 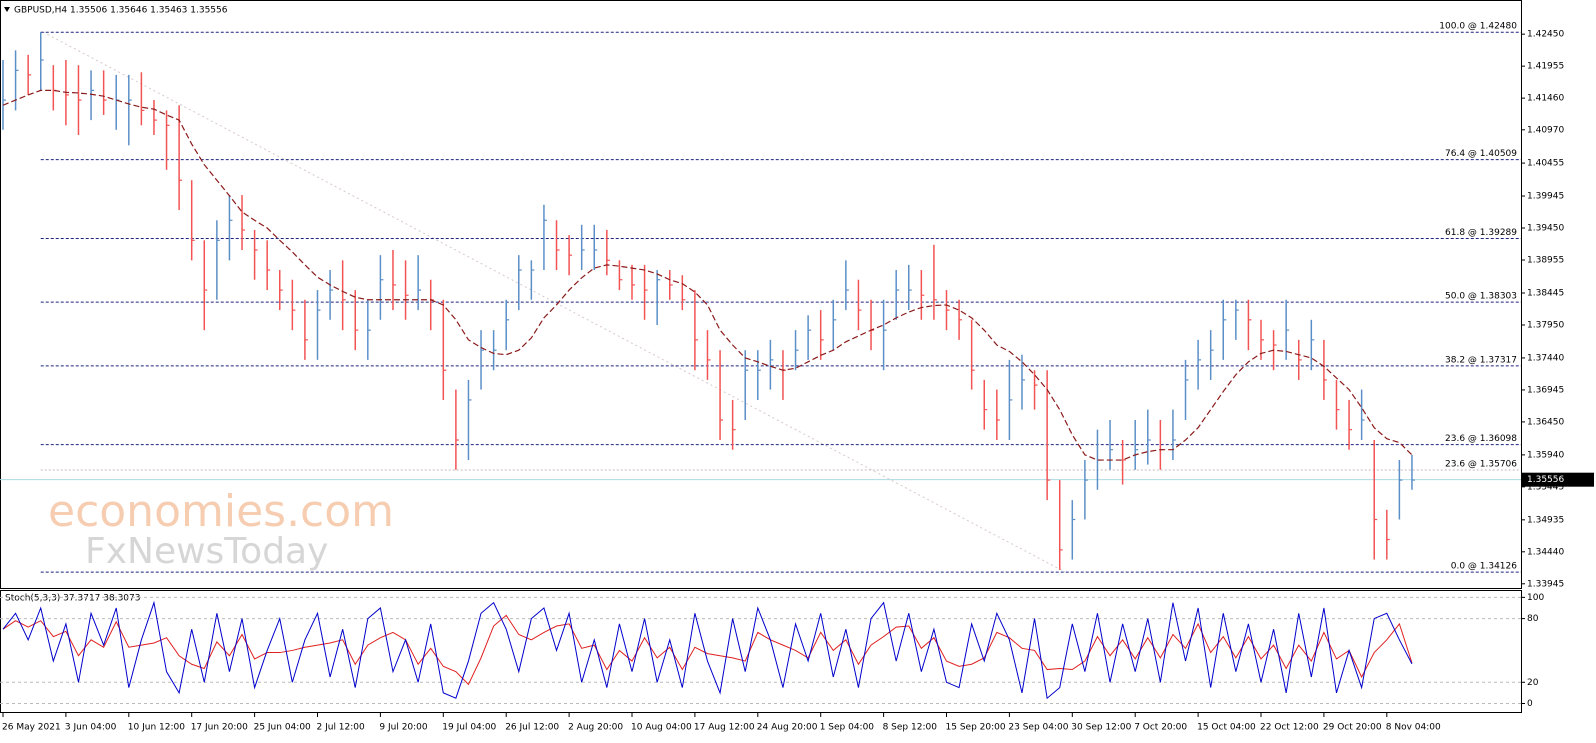 What do you see at coordinates (1481, 297) in the screenshot?
I see `fib-label: 50.0 @ 1.38303` at bounding box center [1481, 297].